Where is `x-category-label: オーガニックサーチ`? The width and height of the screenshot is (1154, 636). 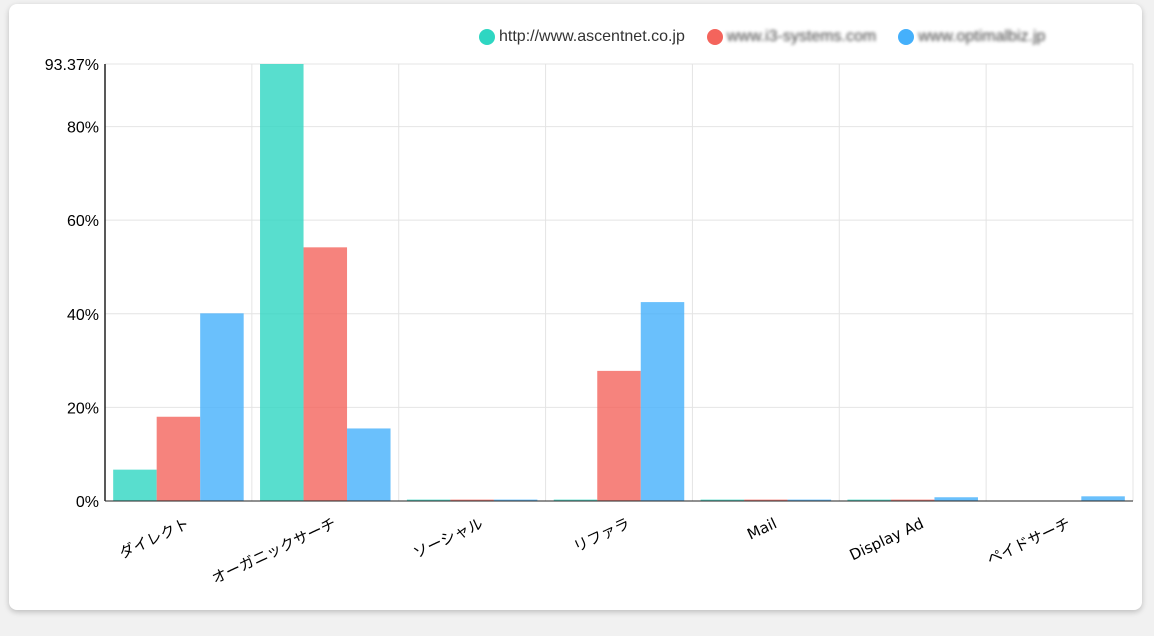
x-category-label: オーガニックサーチ is located at coordinates (274, 550).